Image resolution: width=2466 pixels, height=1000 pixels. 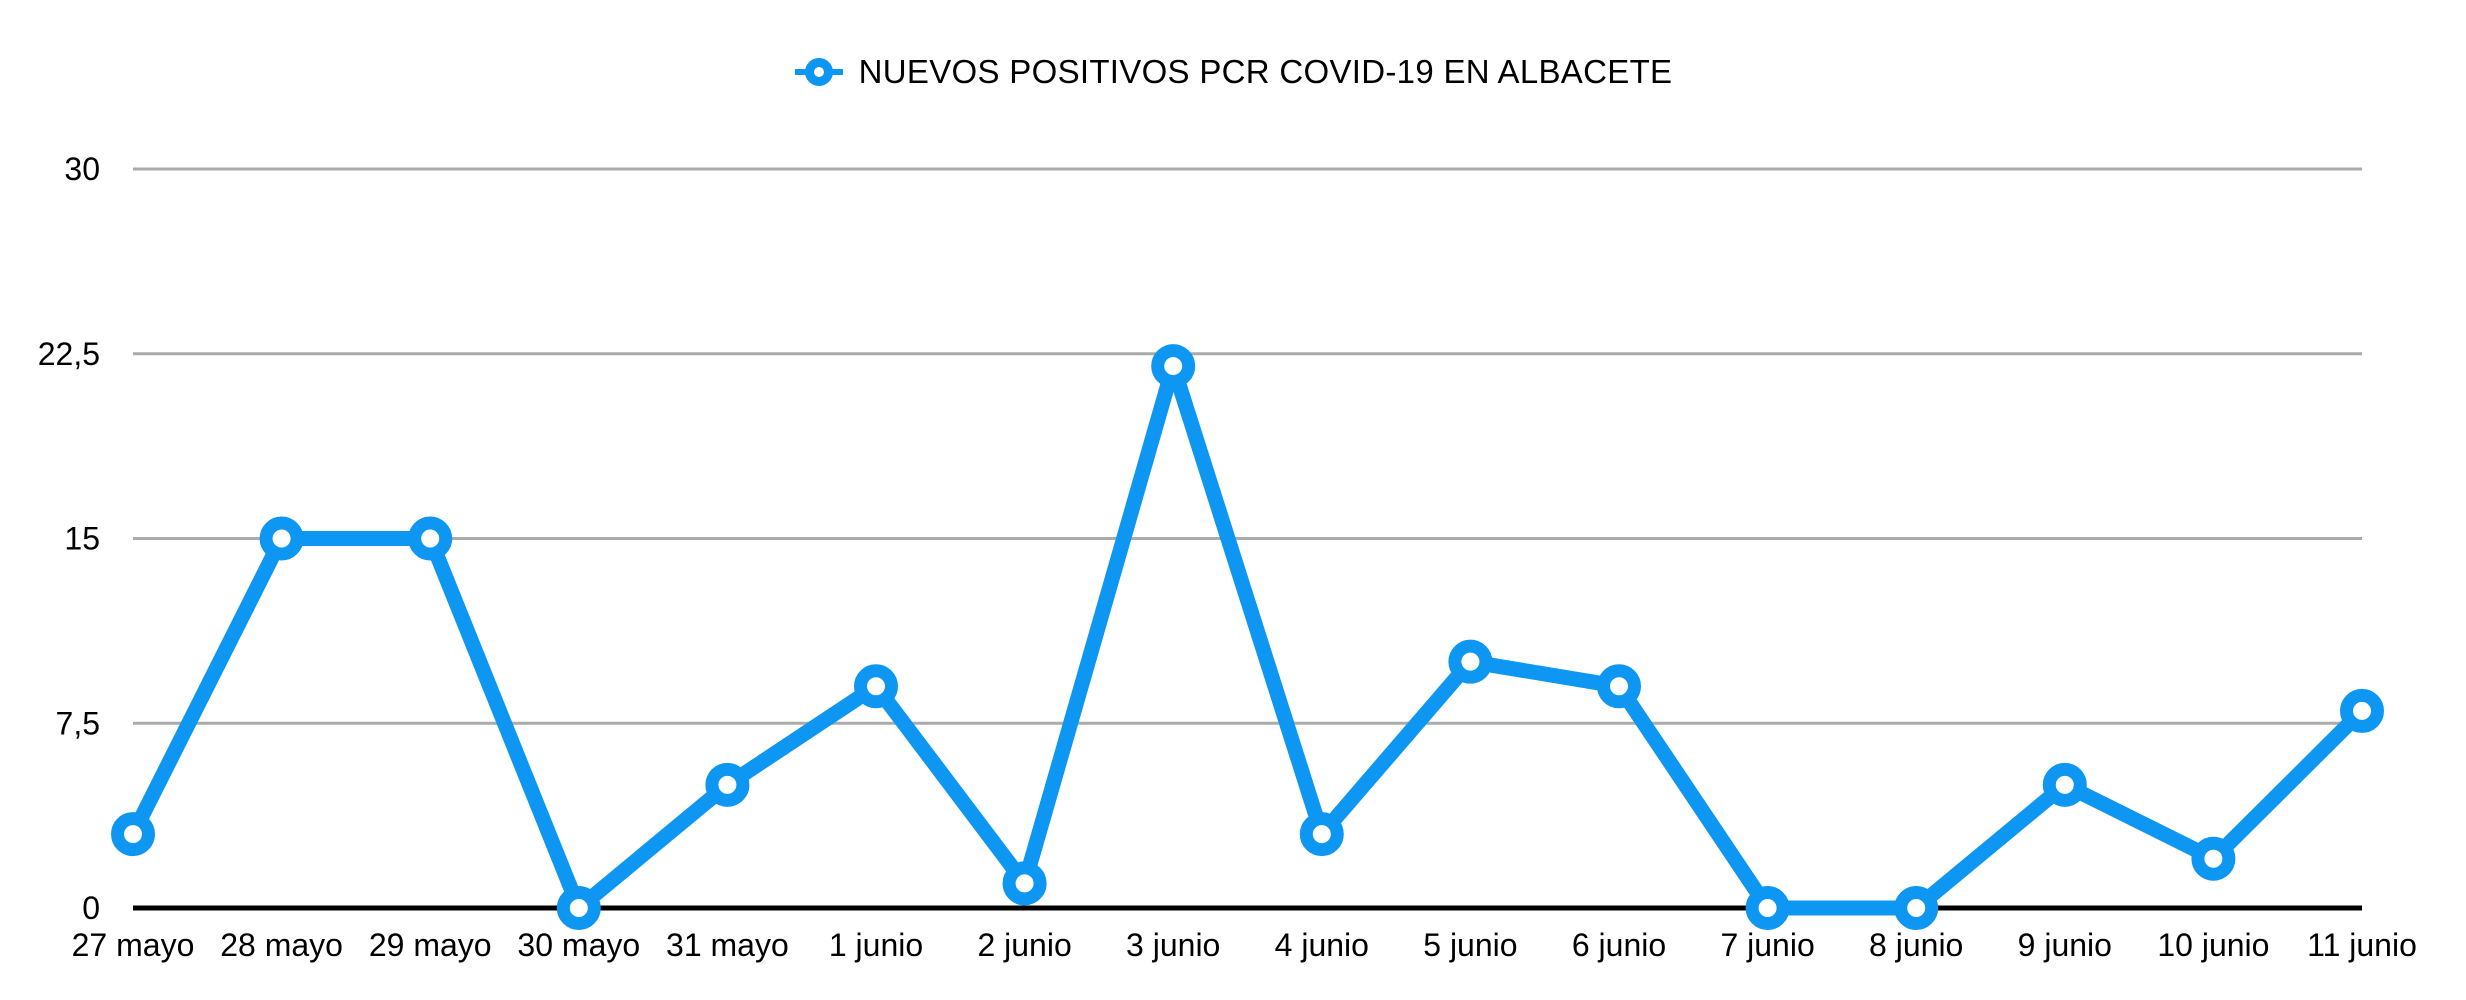 I want to click on x-axis-tick-label: 29 mayo, so click(x=430, y=945).